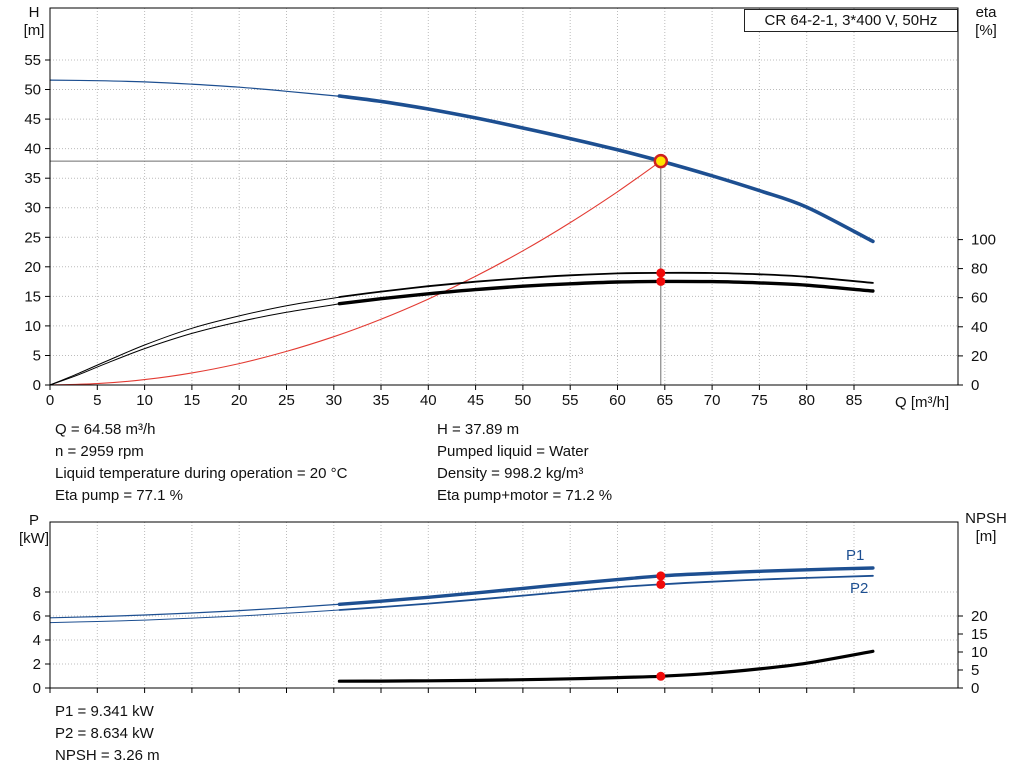 This screenshot has height=781, width=1024. I want to click on pump-title-box: CR 64-2-1, 3*400 V, 50Hz, so click(851, 20).